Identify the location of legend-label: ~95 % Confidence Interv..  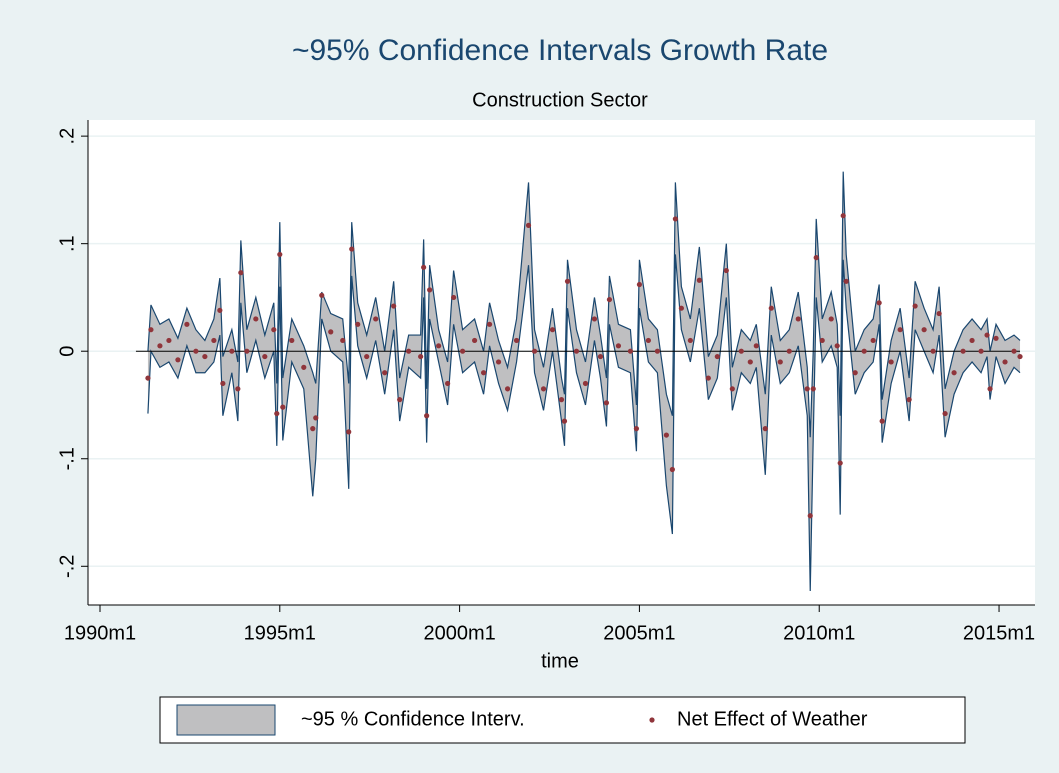
(413, 719).